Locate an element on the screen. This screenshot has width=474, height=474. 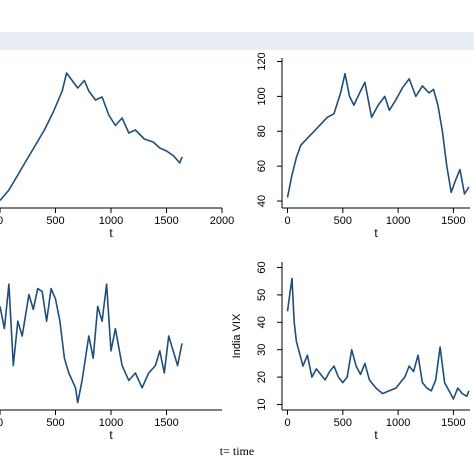
y-tick-label: 100 is located at coordinates (262, 96).